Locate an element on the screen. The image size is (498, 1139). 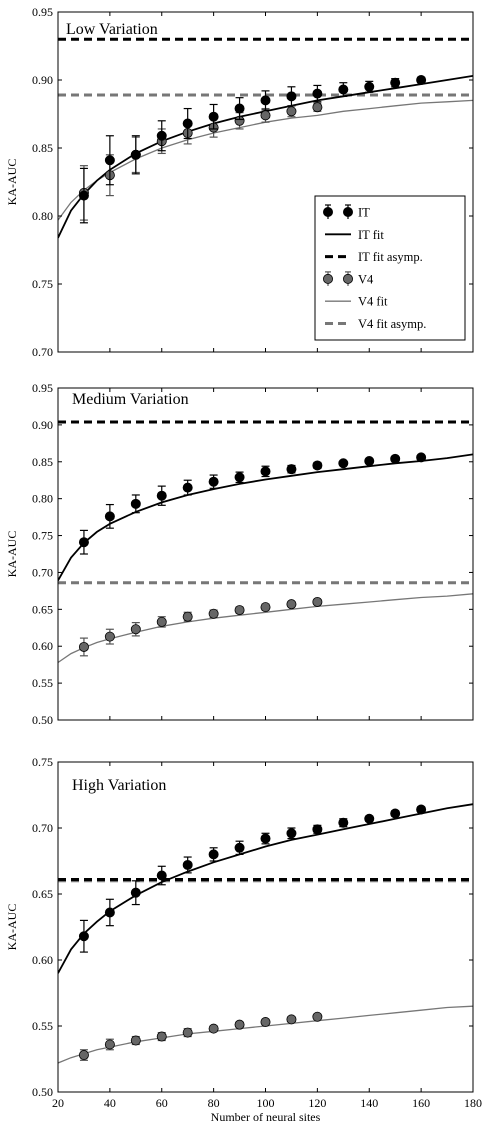
plot-area is located at coordinates (265, 138).